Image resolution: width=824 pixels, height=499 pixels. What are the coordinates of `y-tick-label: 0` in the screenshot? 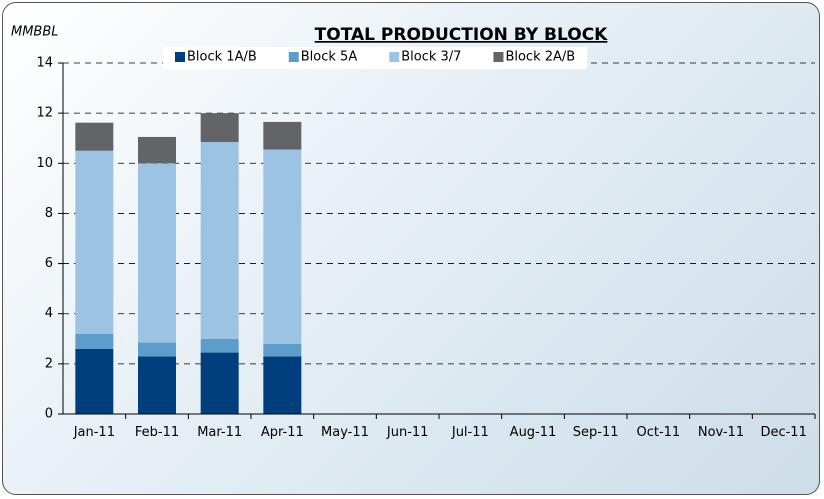 It's located at (49, 414).